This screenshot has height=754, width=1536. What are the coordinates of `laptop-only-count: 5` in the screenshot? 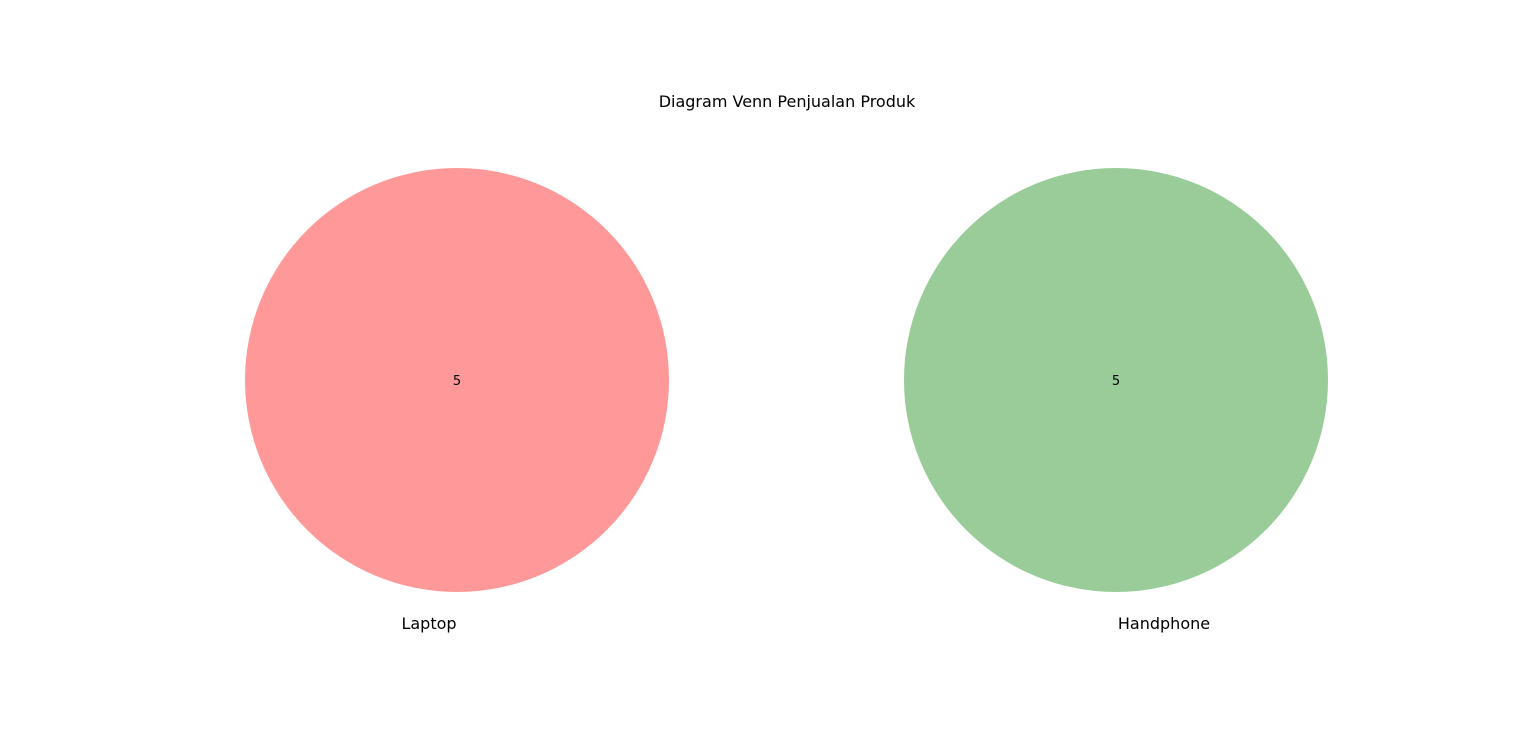 It's located at (457, 381).